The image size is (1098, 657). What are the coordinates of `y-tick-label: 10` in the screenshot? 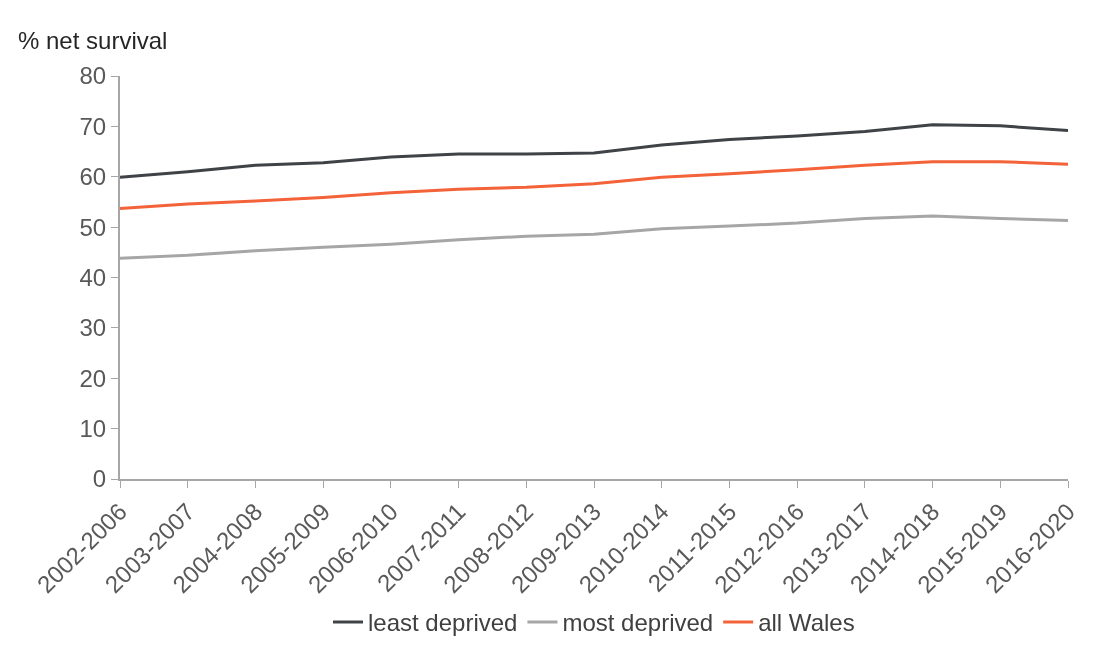 It's located at (93, 429).